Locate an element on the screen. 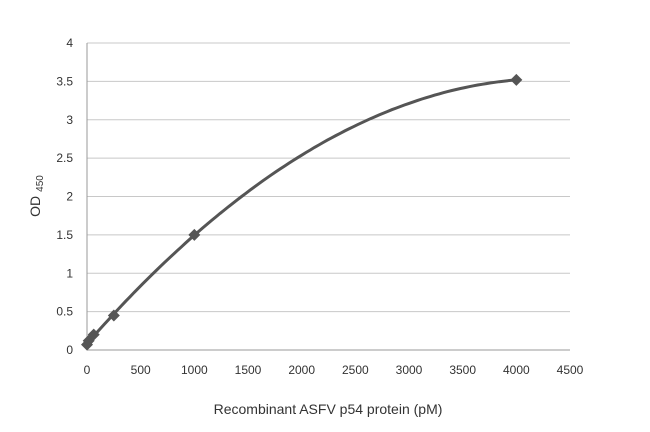 The image size is (650, 432). y-tick-label: 2 is located at coordinates (69, 197).